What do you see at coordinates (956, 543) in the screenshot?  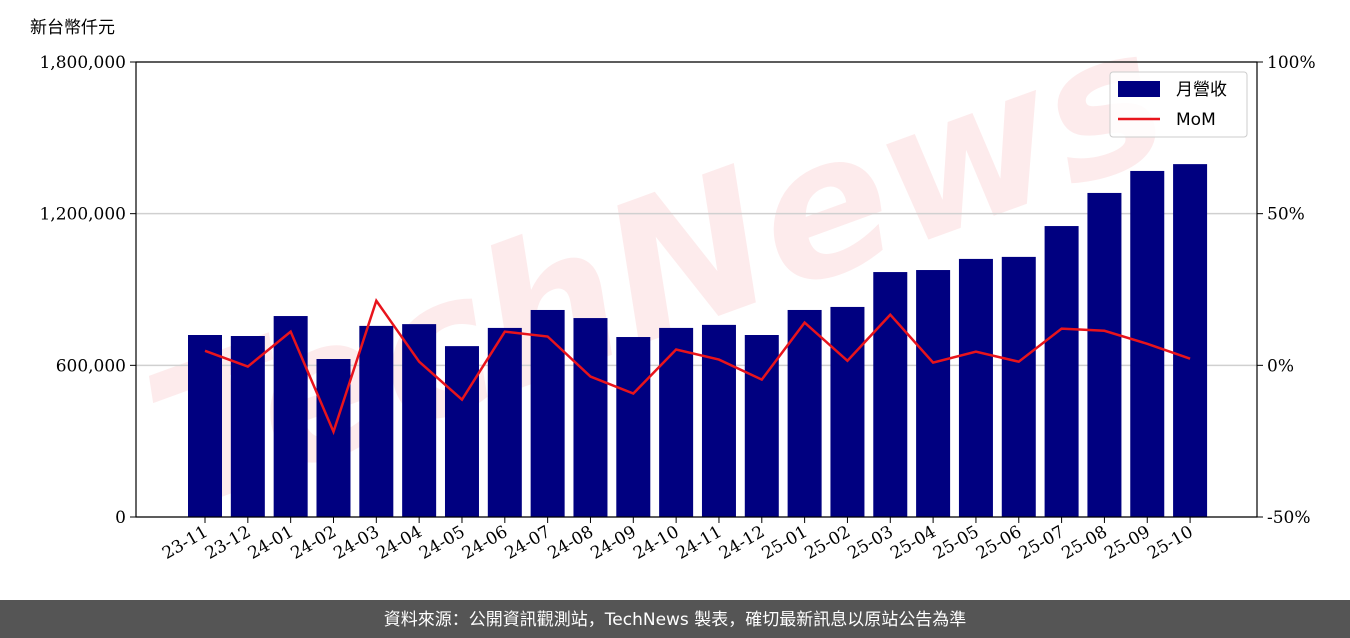 I see `x-tick-label: 25-05` at bounding box center [956, 543].